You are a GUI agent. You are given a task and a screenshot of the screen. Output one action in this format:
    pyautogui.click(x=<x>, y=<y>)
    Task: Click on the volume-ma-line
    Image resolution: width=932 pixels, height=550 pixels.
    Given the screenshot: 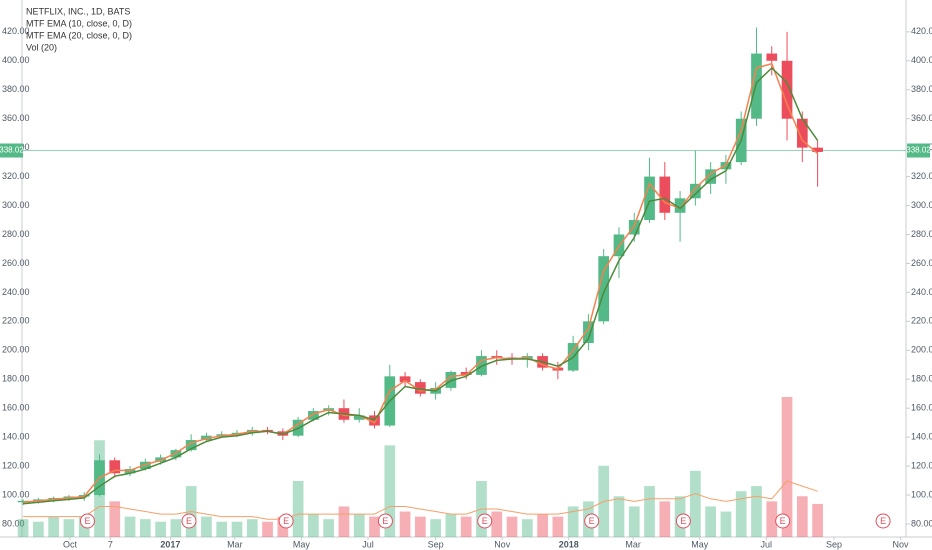 What is the action you would take?
    pyautogui.click(x=420, y=500)
    